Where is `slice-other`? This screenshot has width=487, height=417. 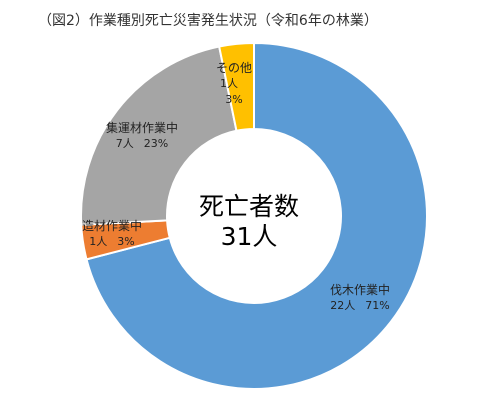
slice-other is located at coordinates (236, 86).